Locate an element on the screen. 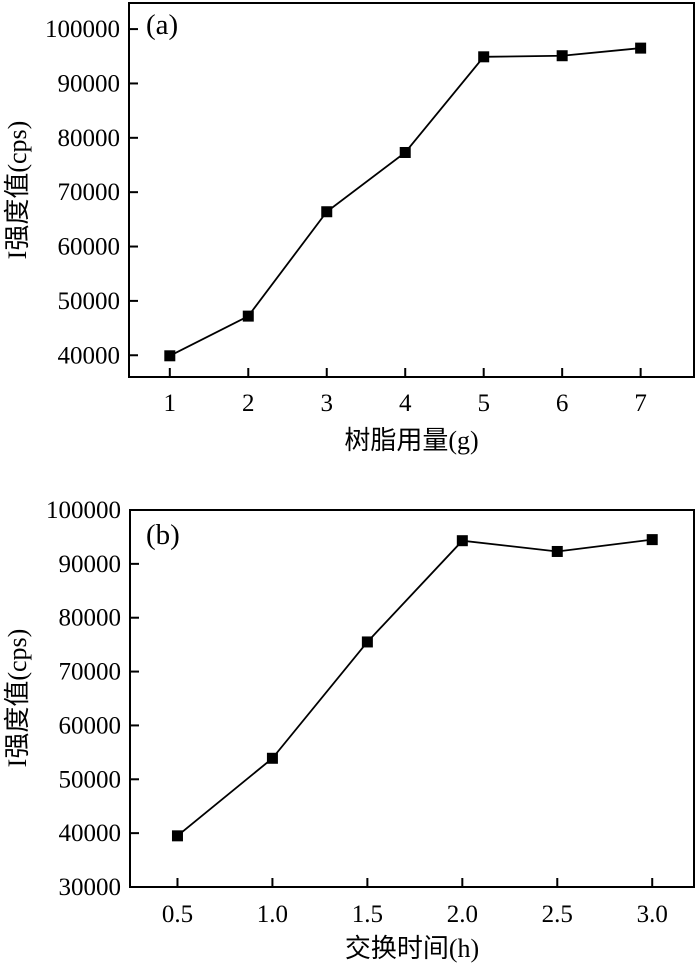  x-axis-title: 树脂用量(g) is located at coordinates (411, 440).